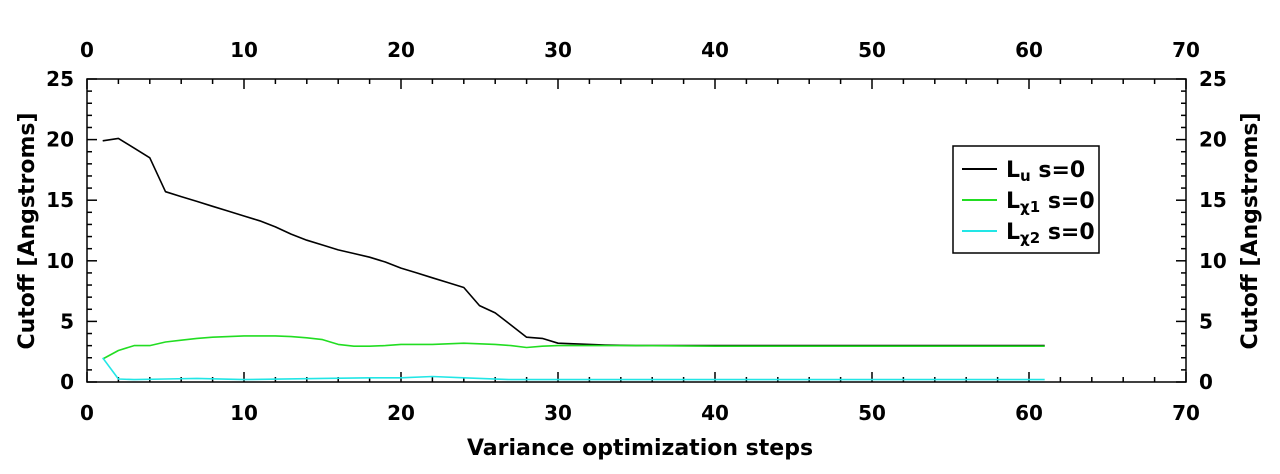  I want to click on x-tick-label-bottom: 50, so click(872, 413).